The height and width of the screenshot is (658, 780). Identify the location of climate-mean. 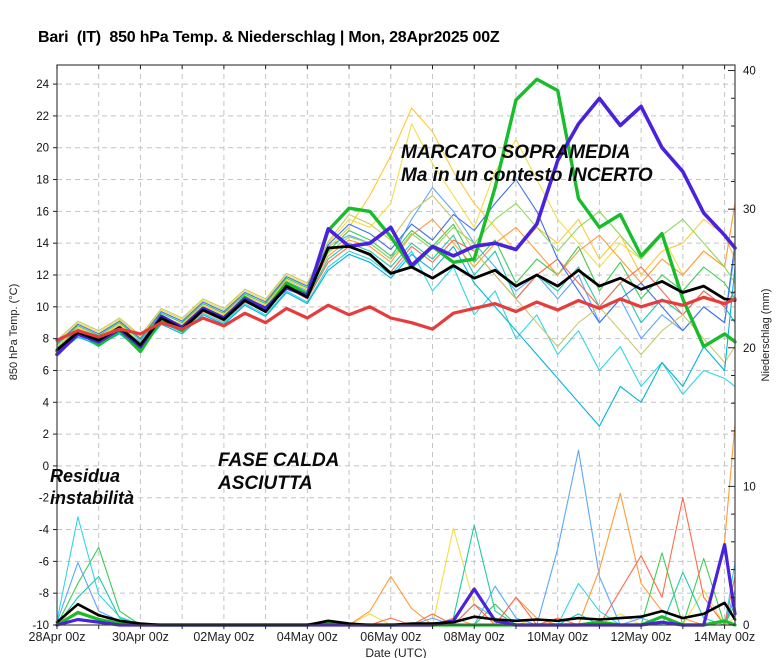
(396, 318).